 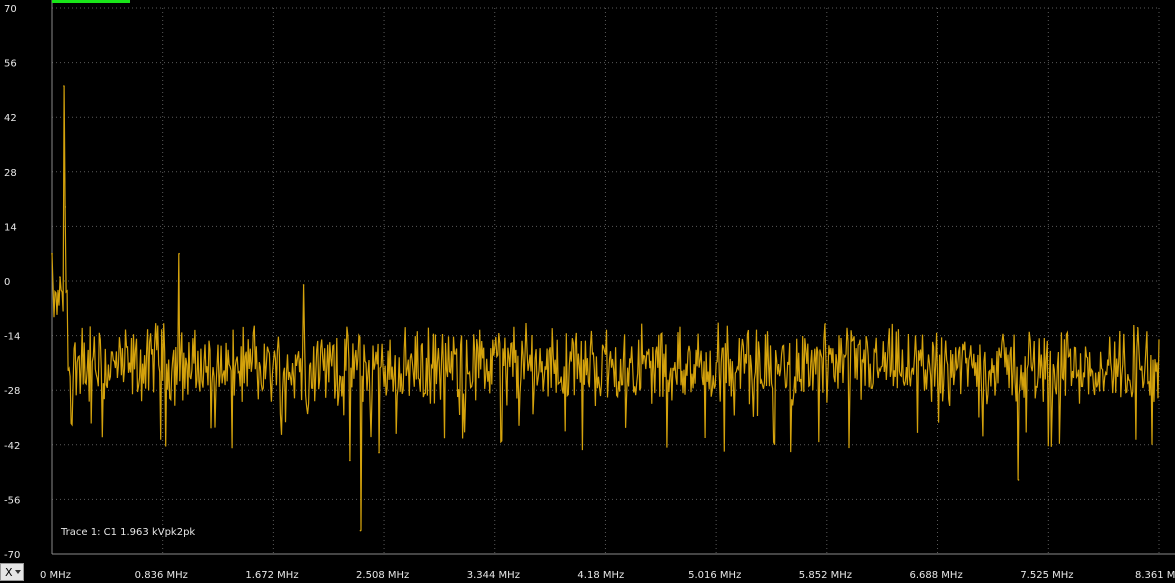 What do you see at coordinates (12, 391) in the screenshot?
I see `y-tick-label: -28` at bounding box center [12, 391].